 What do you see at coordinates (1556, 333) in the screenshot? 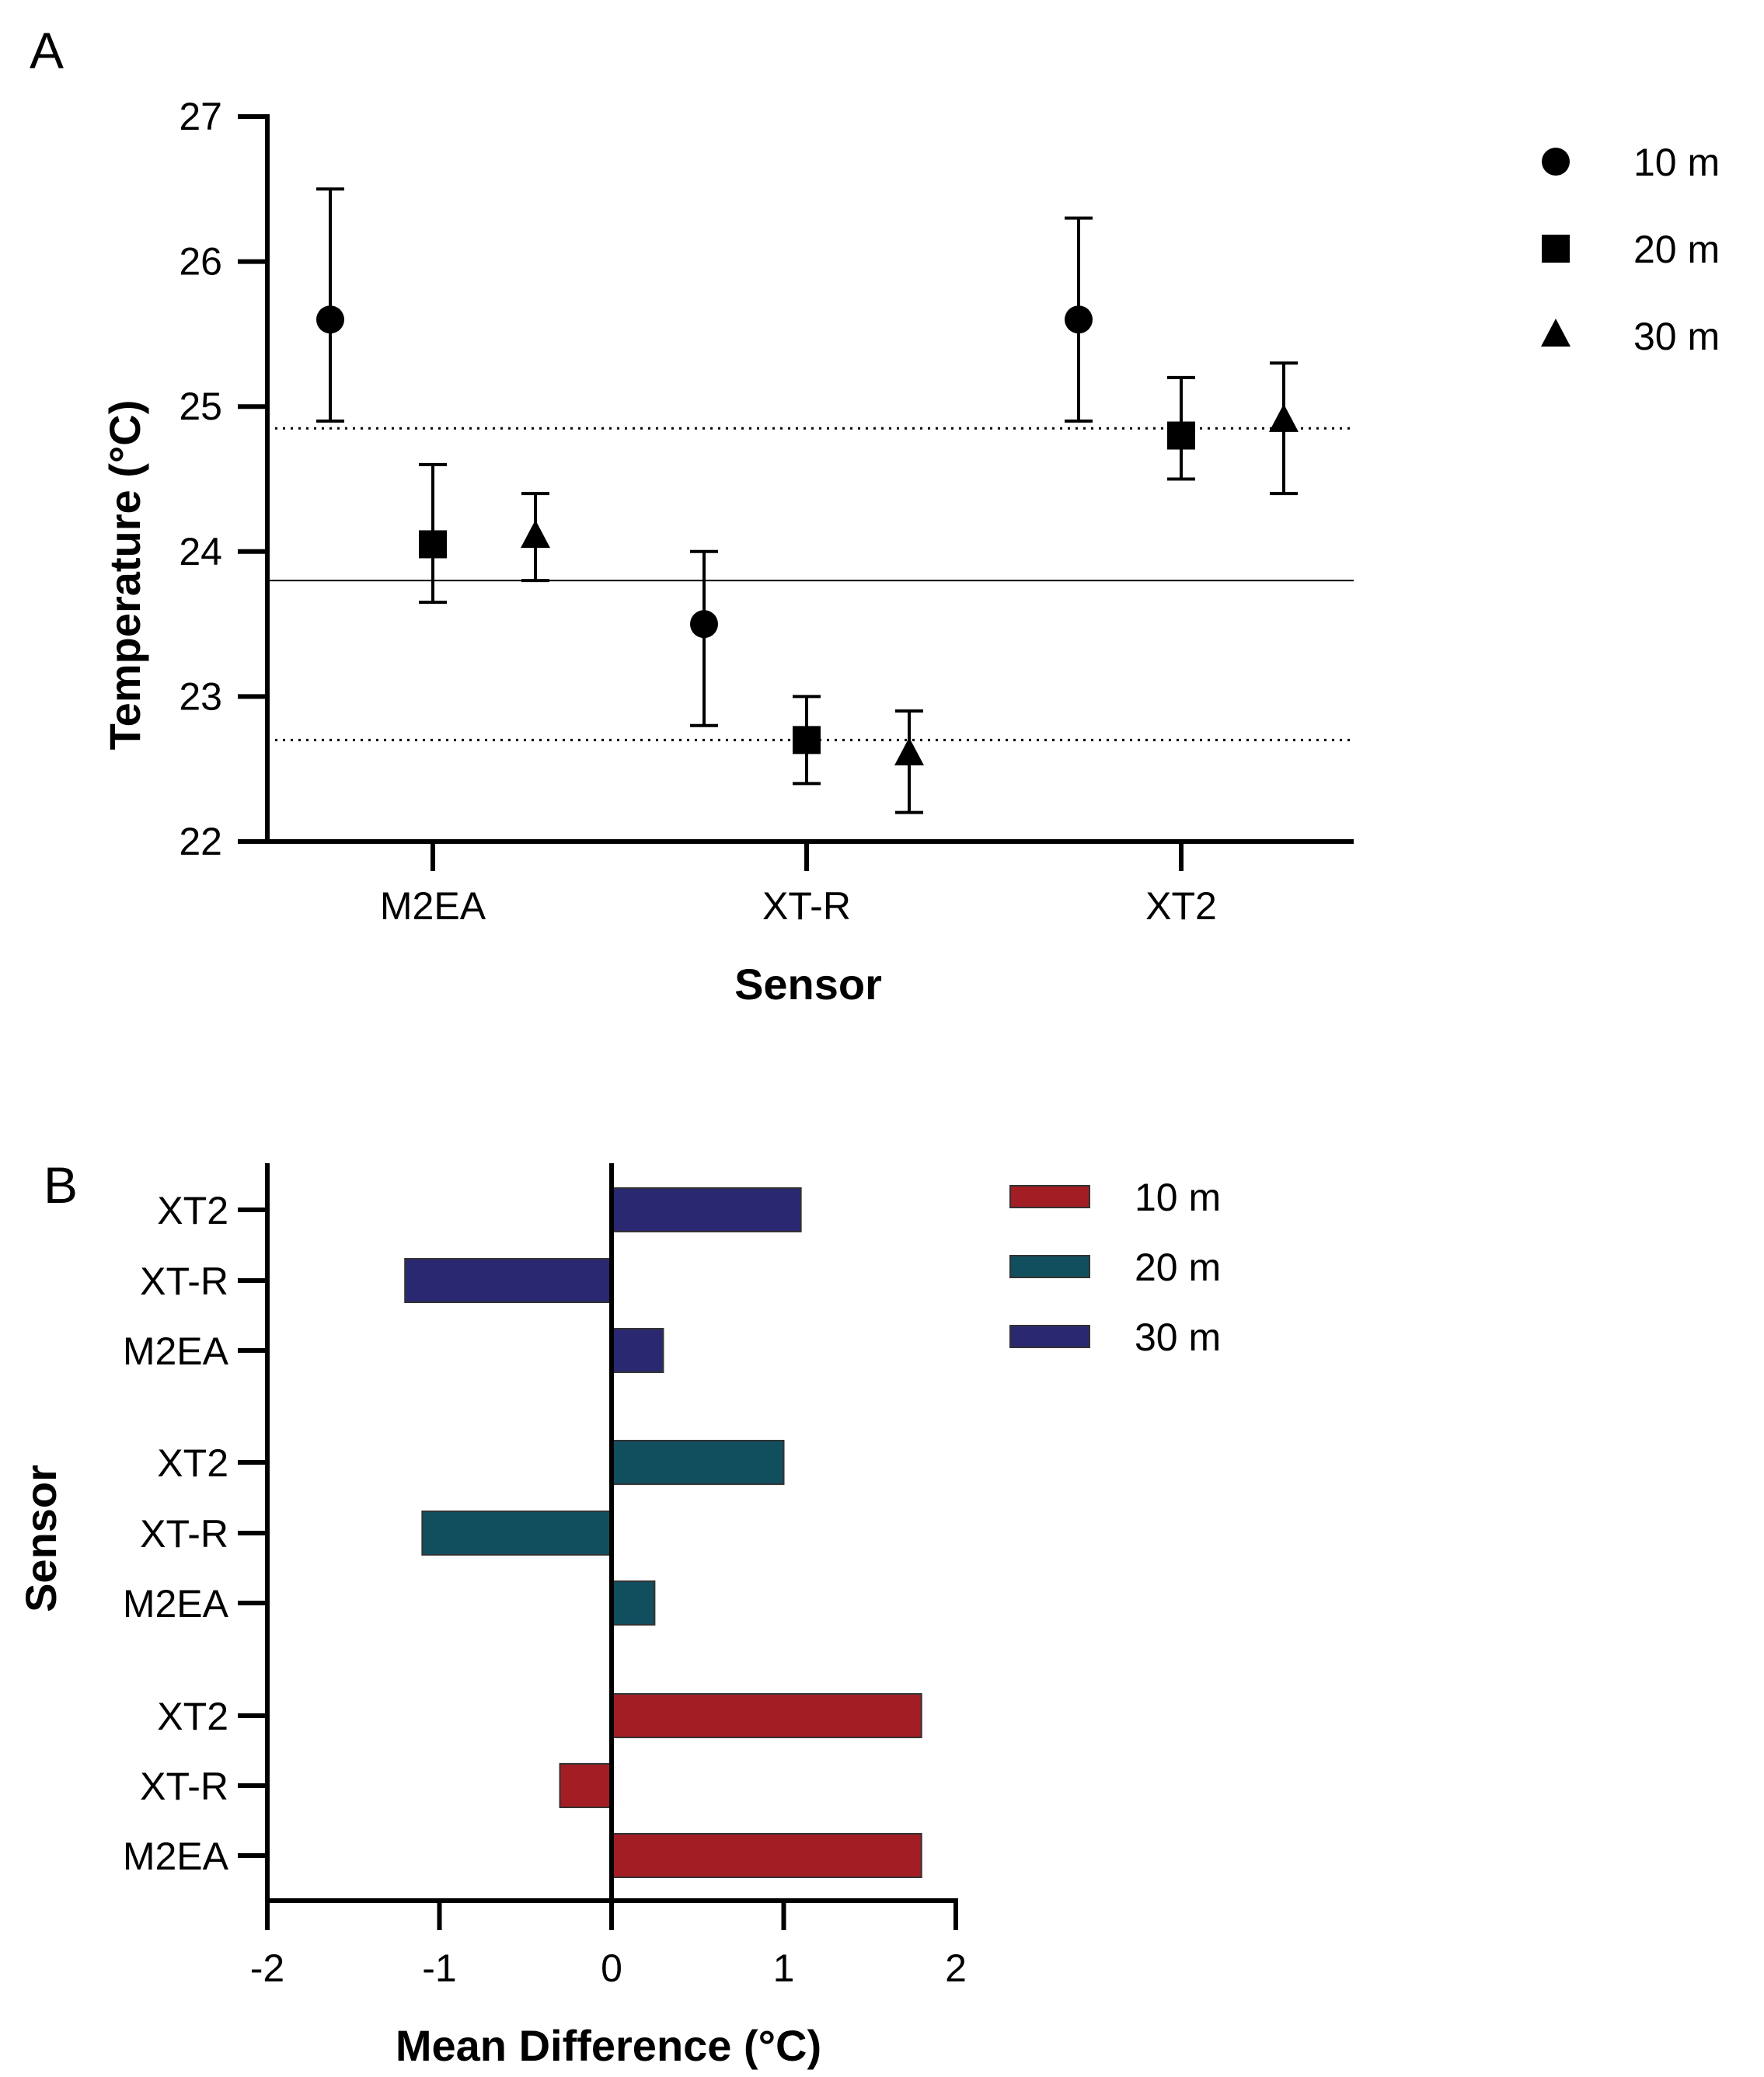
I see `panel-a-legend-marker-30-m` at bounding box center [1556, 333].